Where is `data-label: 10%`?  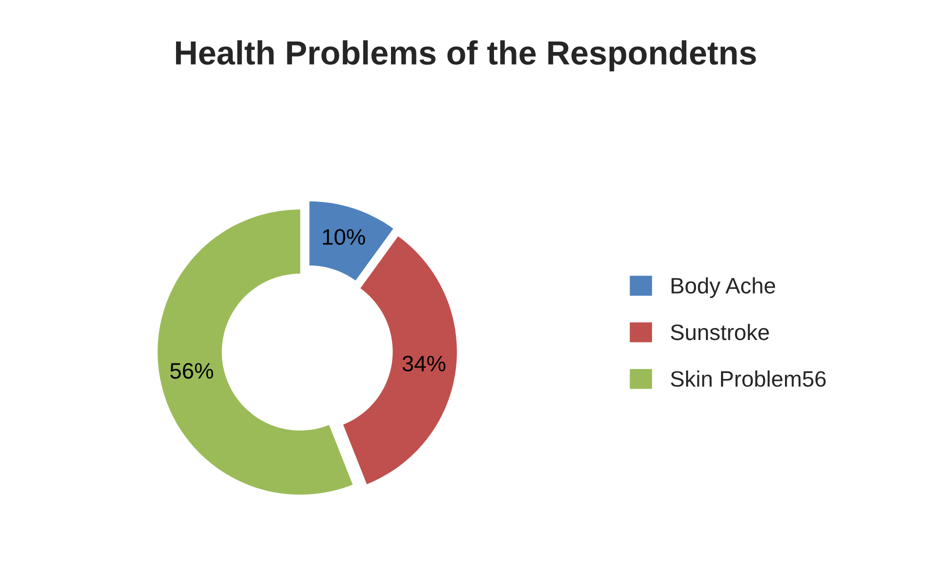 data-label: 10% is located at coordinates (344, 237).